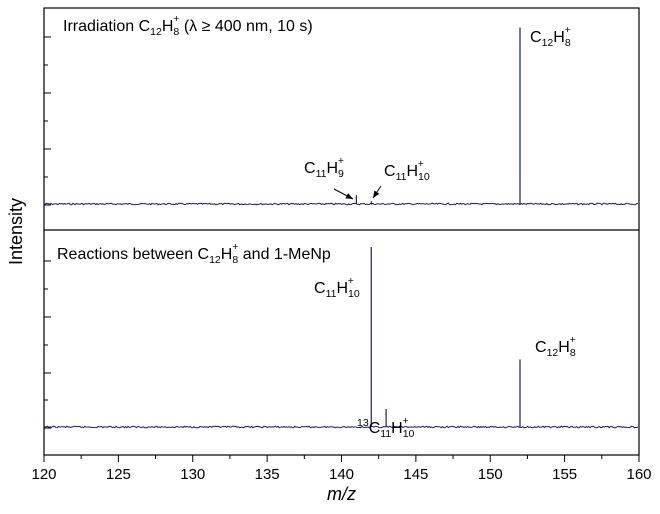  What do you see at coordinates (376, 194) in the screenshot?
I see `arrow-c11h10-head` at bounding box center [376, 194].